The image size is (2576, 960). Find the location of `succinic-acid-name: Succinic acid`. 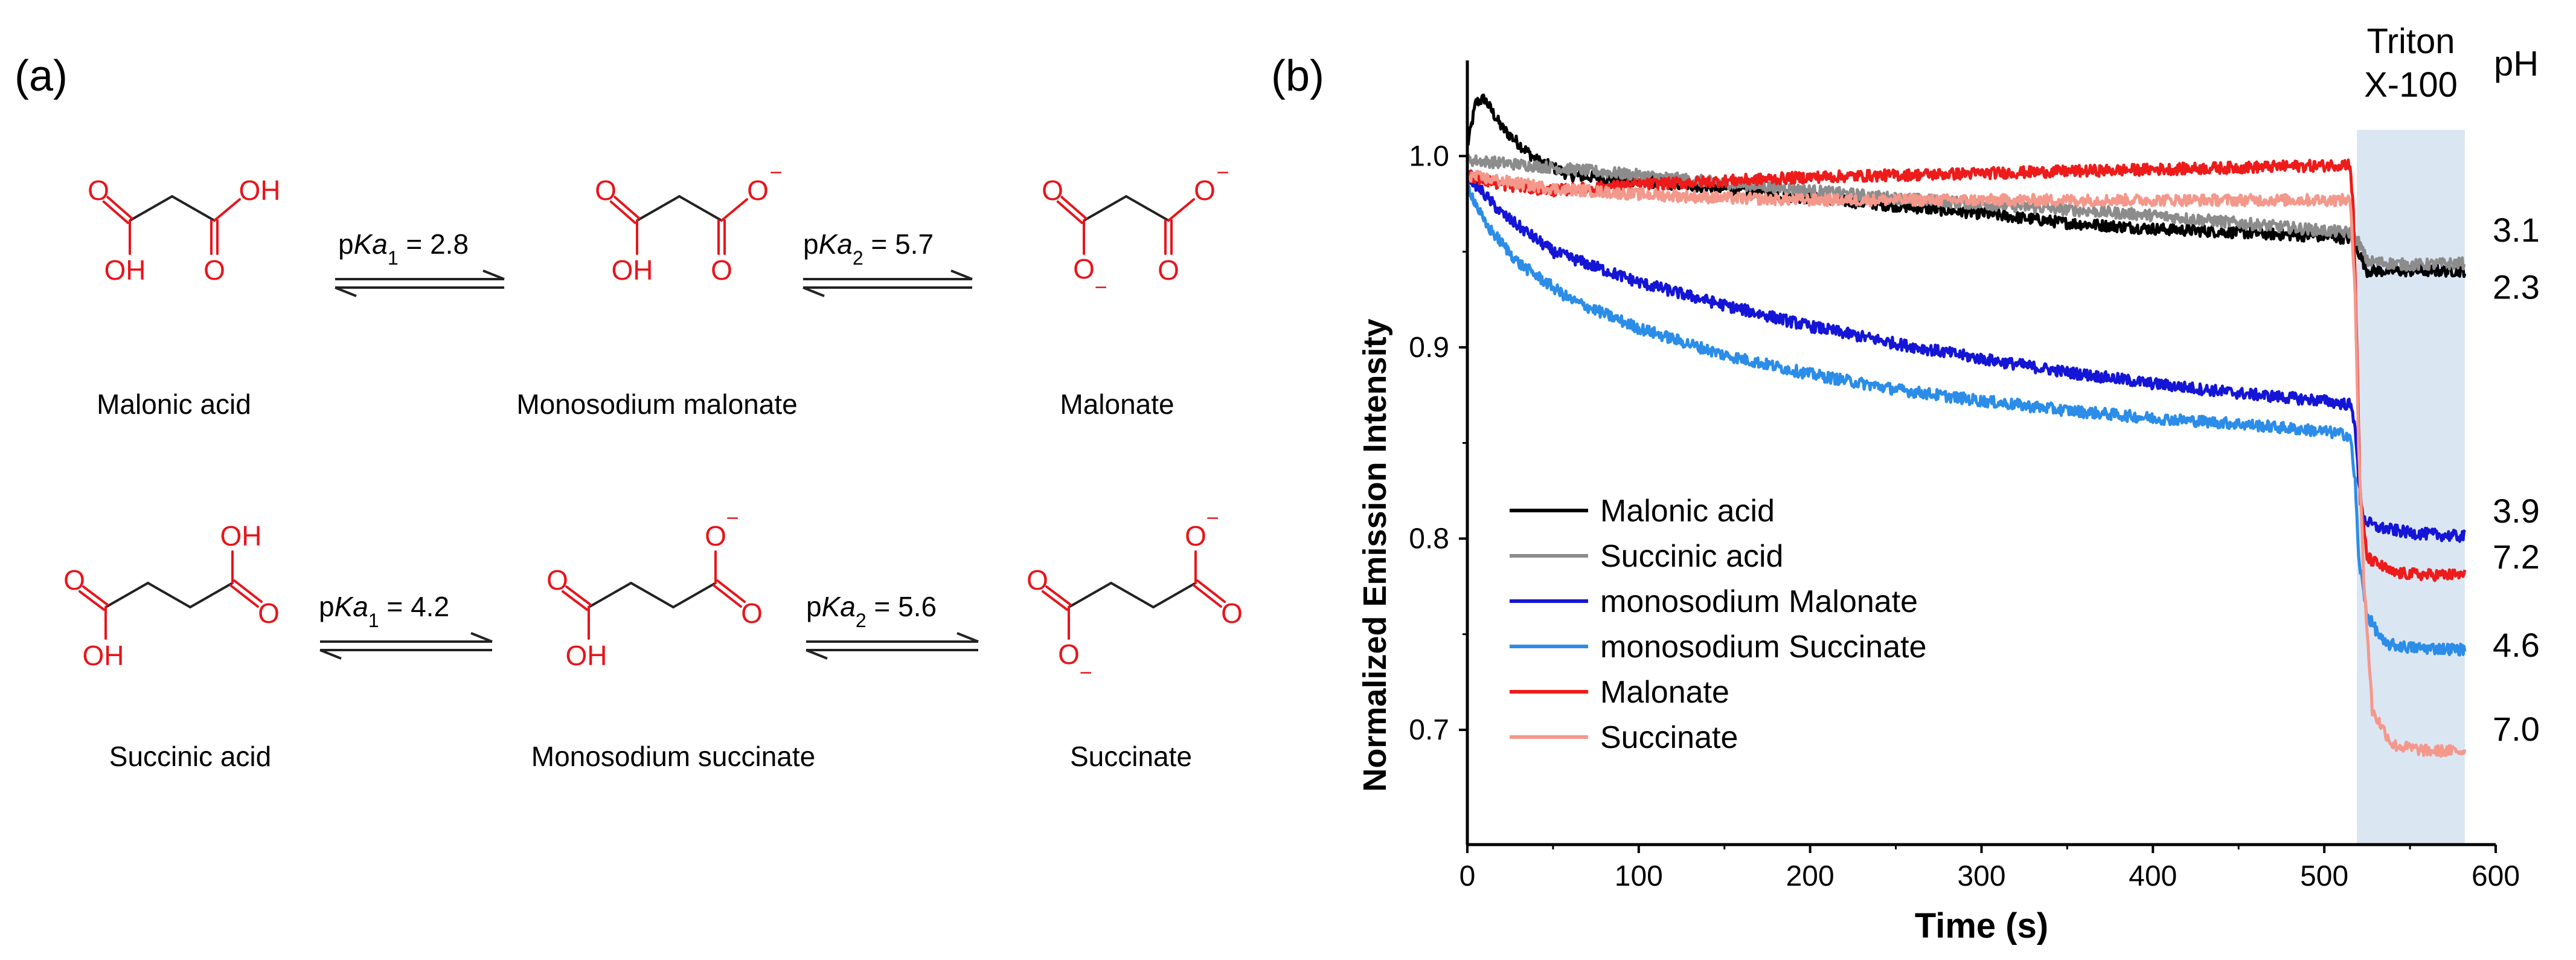

succinic-acid-name: Succinic acid is located at coordinates (190, 756).